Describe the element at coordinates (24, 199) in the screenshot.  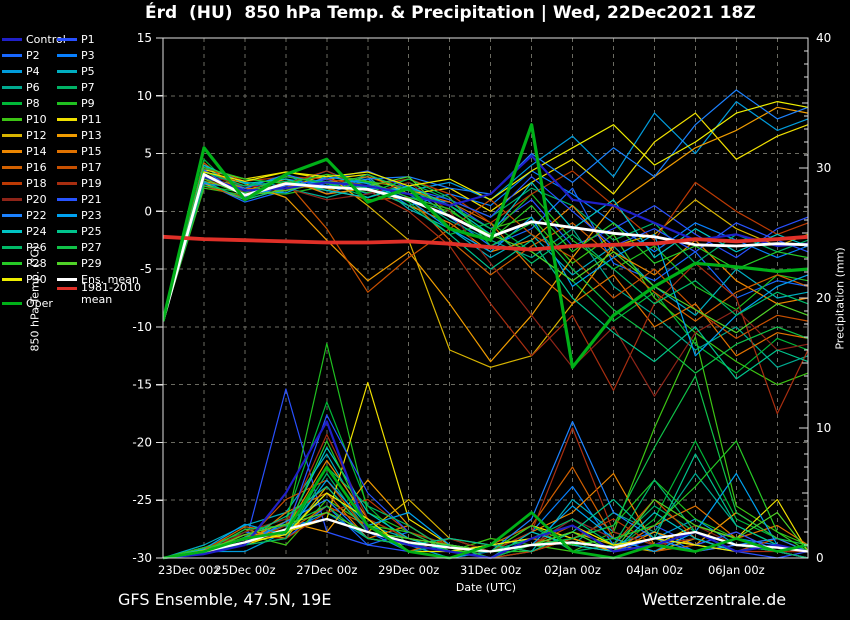
I see `legend-item-p20: P20` at that location.